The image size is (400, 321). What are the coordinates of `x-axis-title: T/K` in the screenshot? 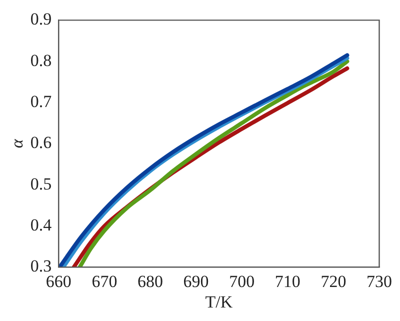 It's located at (219, 302).